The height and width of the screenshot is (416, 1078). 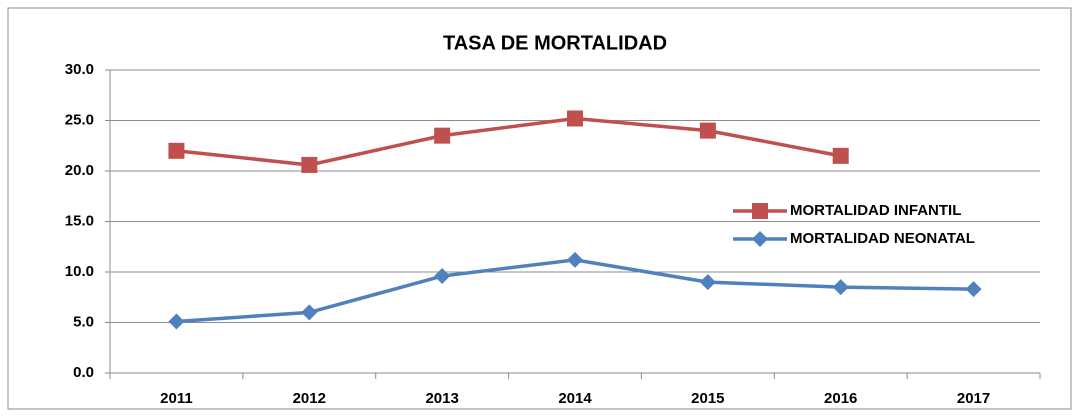 I want to click on x-tick-label: 2014, so click(x=575, y=398).